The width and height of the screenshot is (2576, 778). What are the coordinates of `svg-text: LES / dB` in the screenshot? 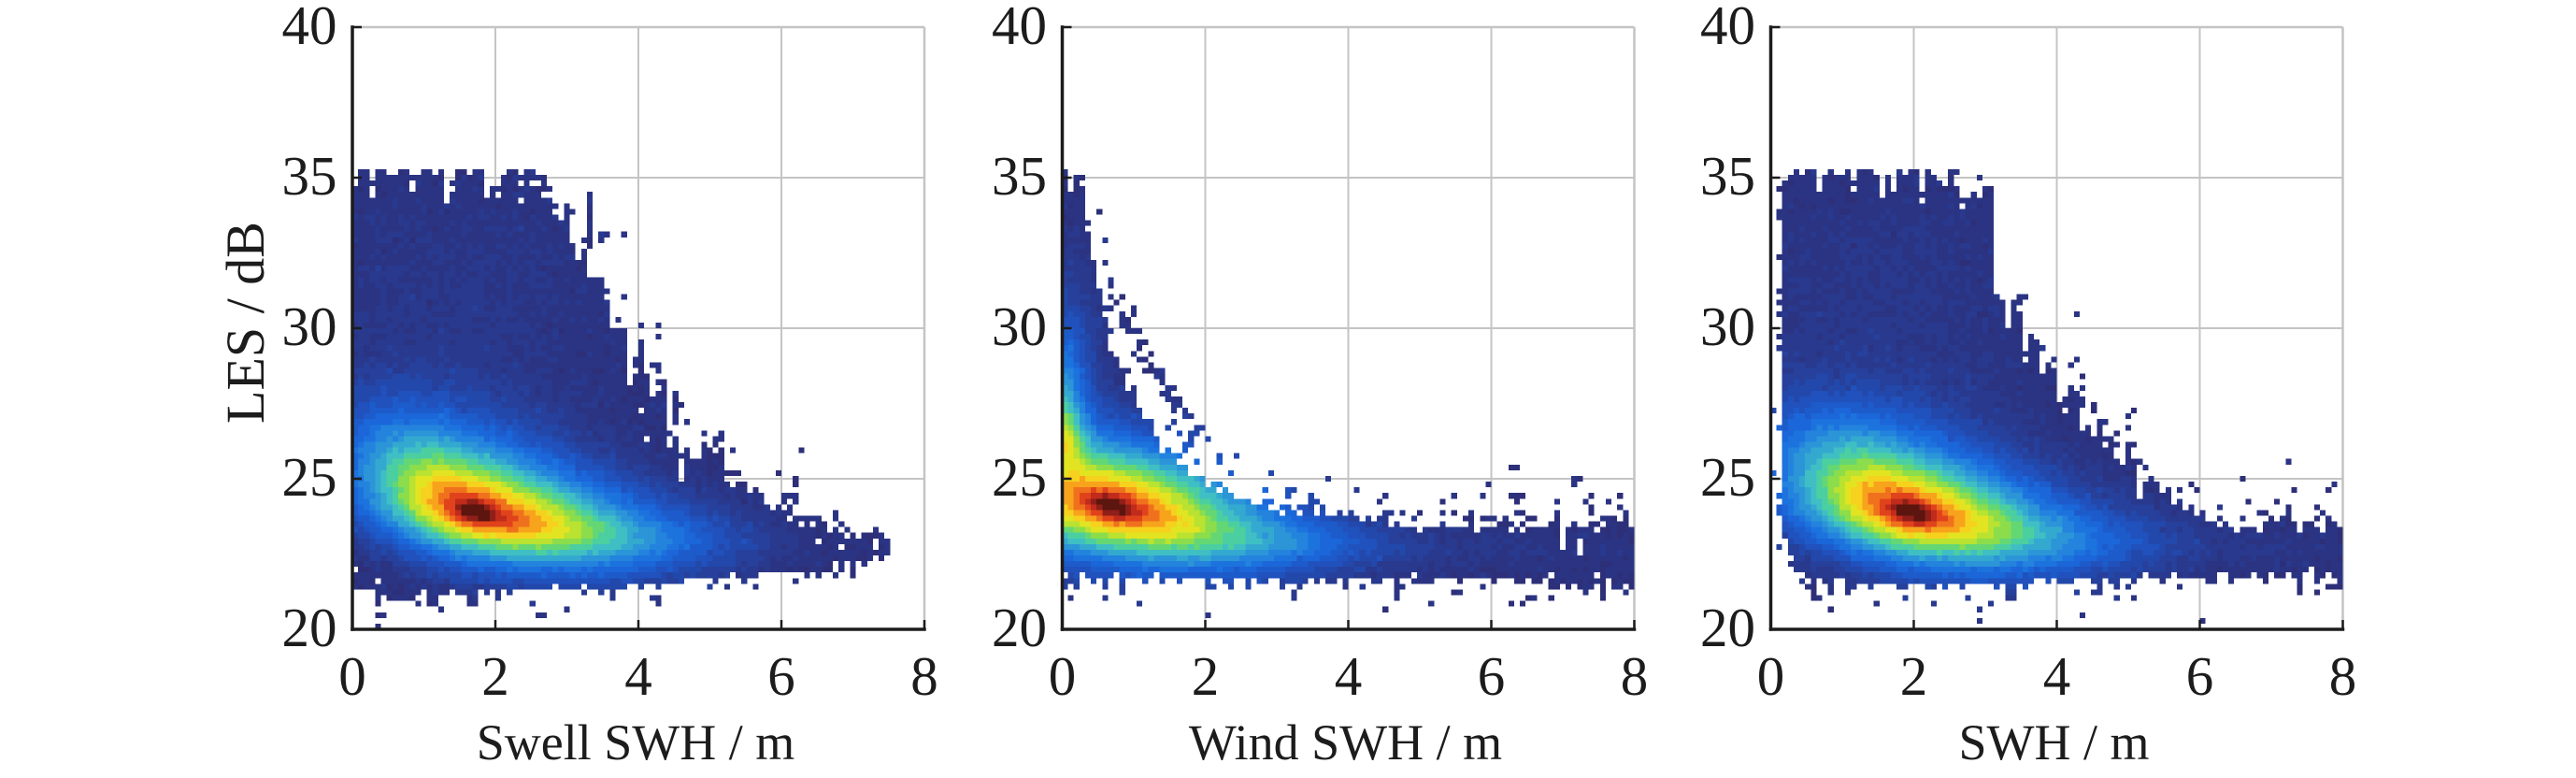 It's located at (245, 323).